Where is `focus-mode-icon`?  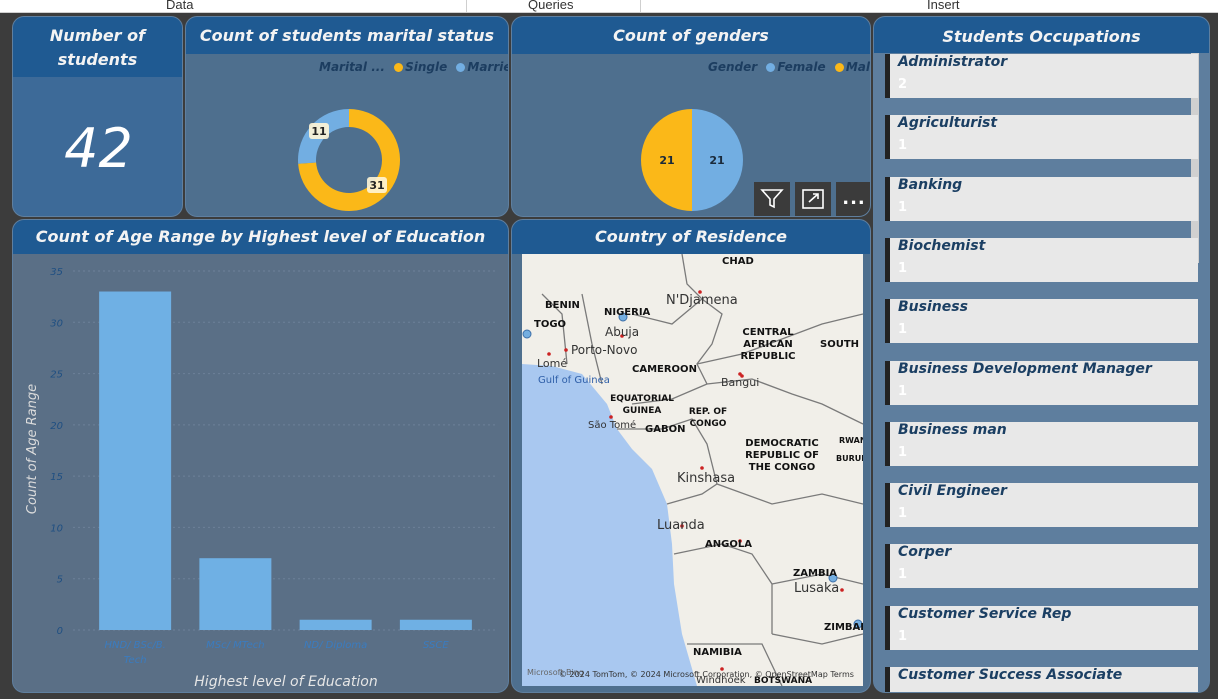 focus-mode-icon is located at coordinates (813, 199).